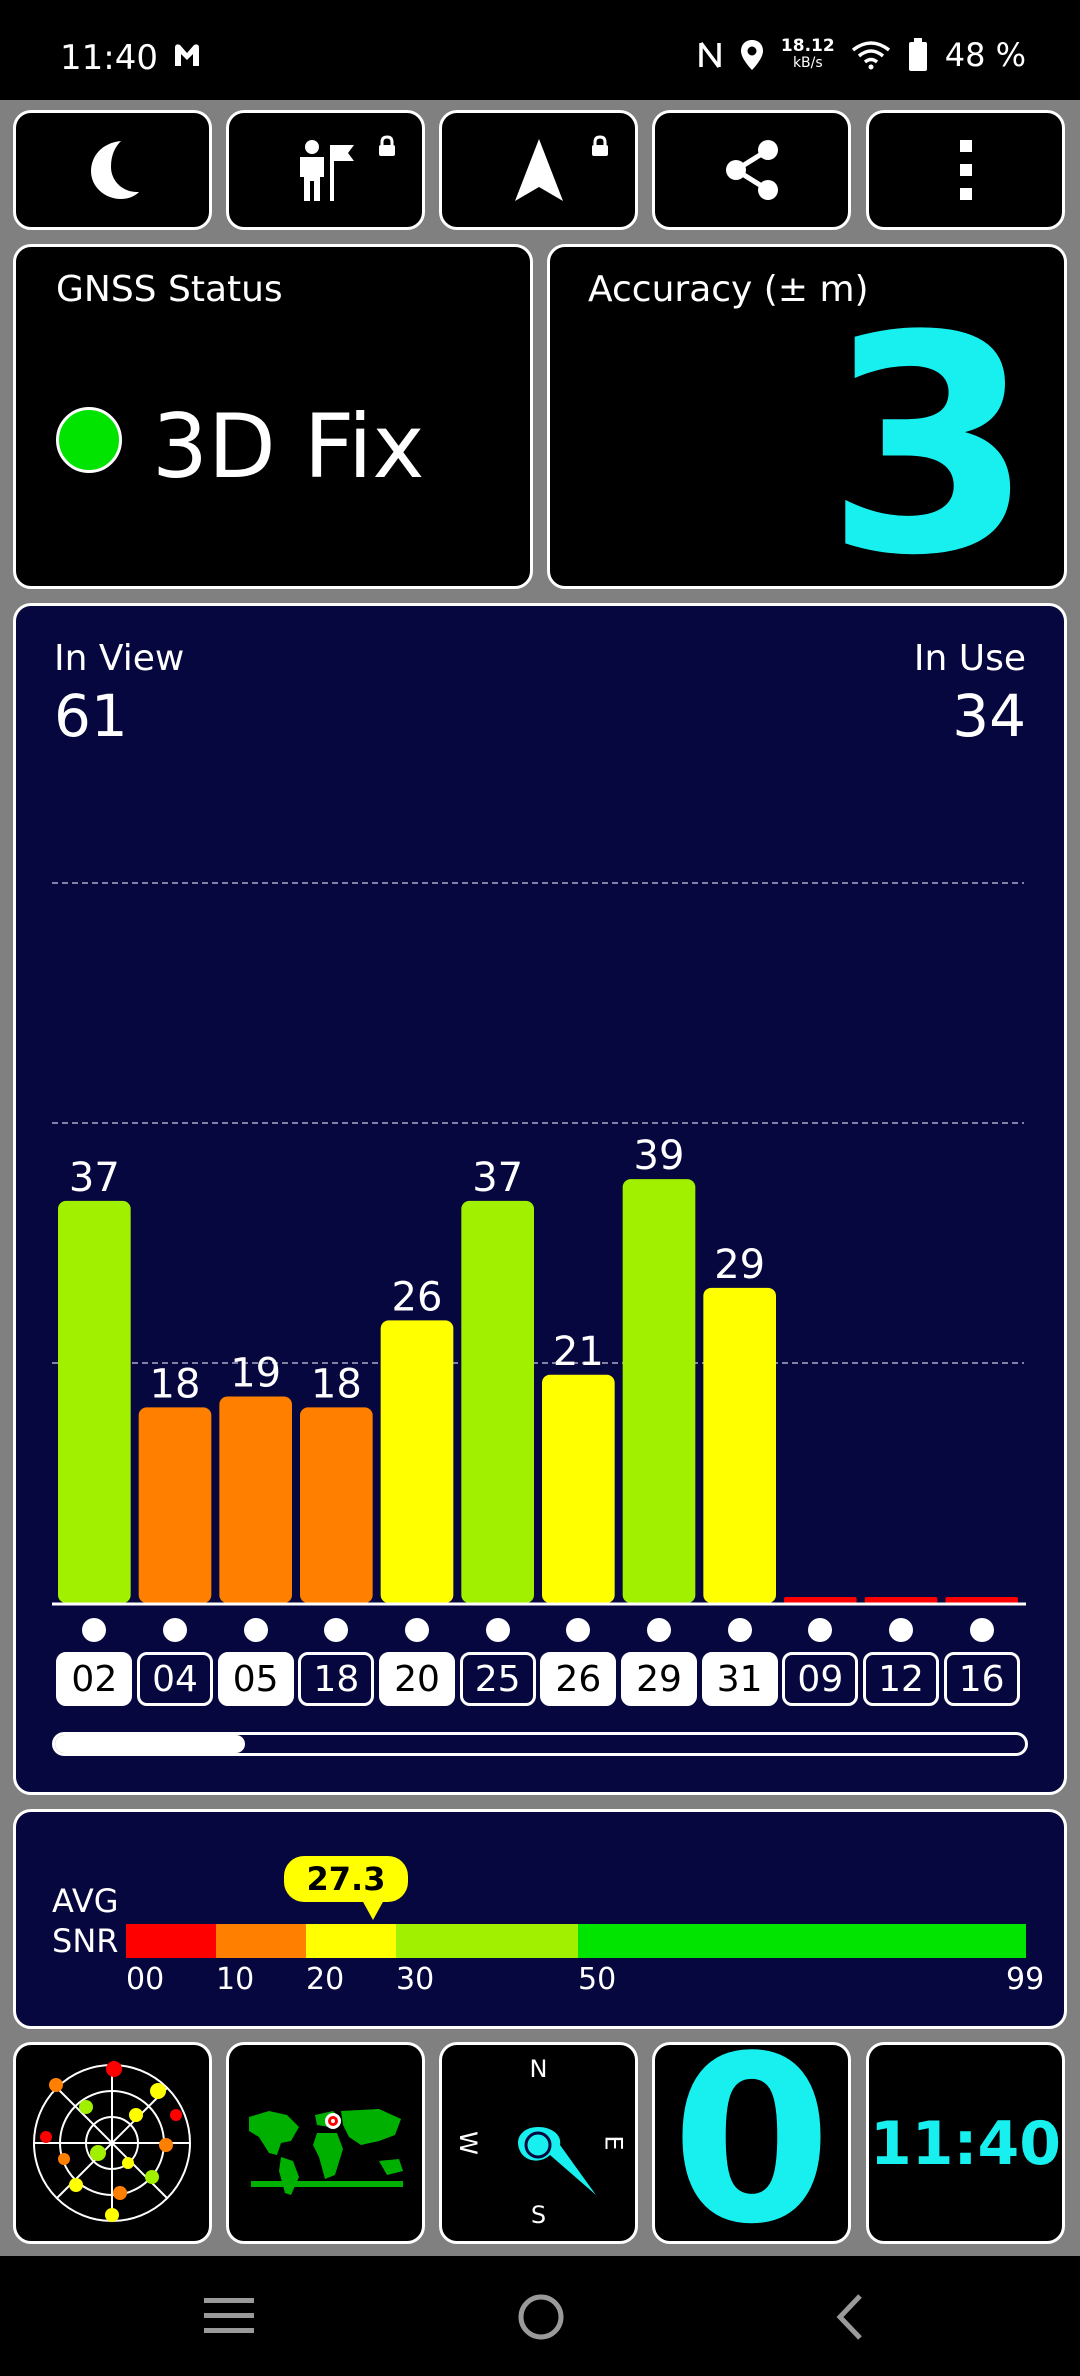 The height and width of the screenshot is (2376, 1080). Describe the element at coordinates (861, 55) in the screenshot. I see `status-right: 18.12 kB/s 48 %` at that location.